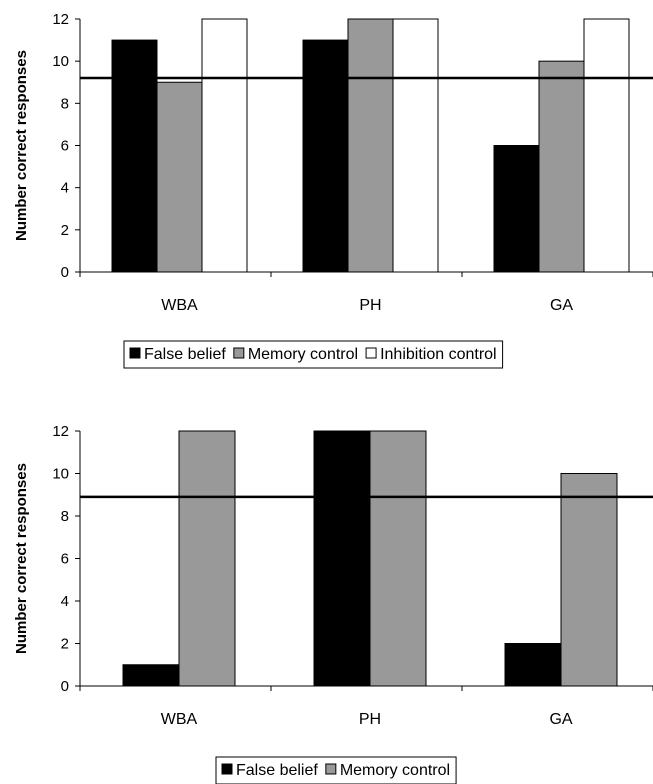  I want to click on legend: False belief Memory control, so click(336, 770).